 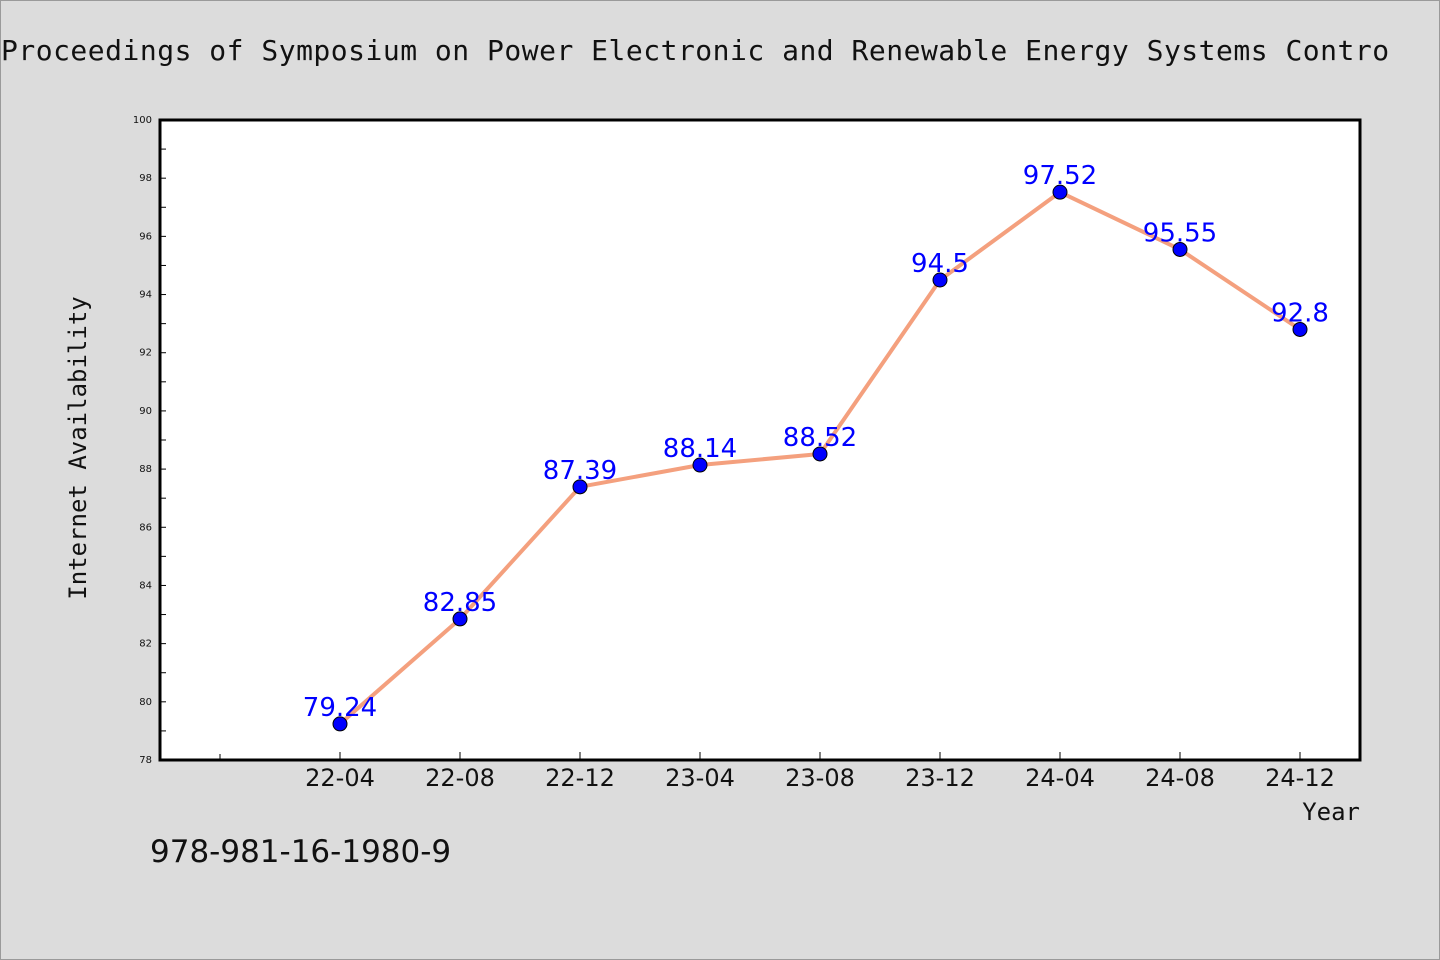 What do you see at coordinates (145, 760) in the screenshot?
I see `y-tick-label: 78` at bounding box center [145, 760].